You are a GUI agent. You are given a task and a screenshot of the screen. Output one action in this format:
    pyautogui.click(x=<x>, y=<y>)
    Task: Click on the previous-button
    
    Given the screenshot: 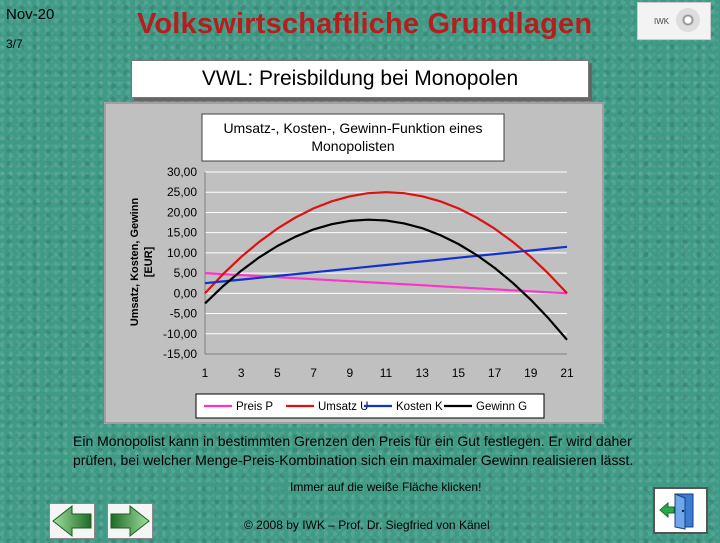 What is the action you would take?
    pyautogui.click(x=72, y=521)
    